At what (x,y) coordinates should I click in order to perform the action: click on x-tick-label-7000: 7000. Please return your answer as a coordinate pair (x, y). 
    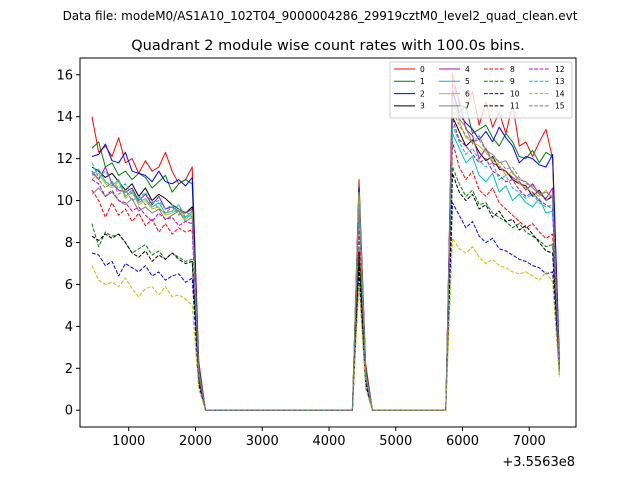
    Looking at the image, I should click on (529, 441).